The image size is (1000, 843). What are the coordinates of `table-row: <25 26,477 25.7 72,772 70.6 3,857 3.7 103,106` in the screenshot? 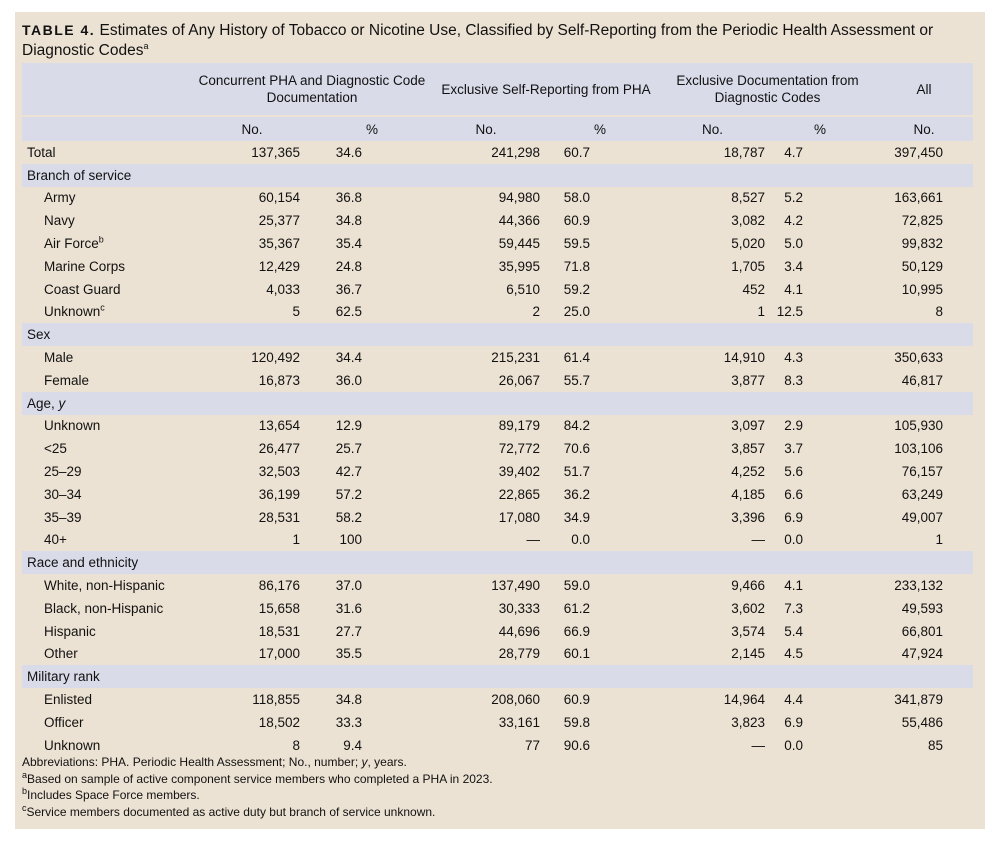 It's located at (497, 448).